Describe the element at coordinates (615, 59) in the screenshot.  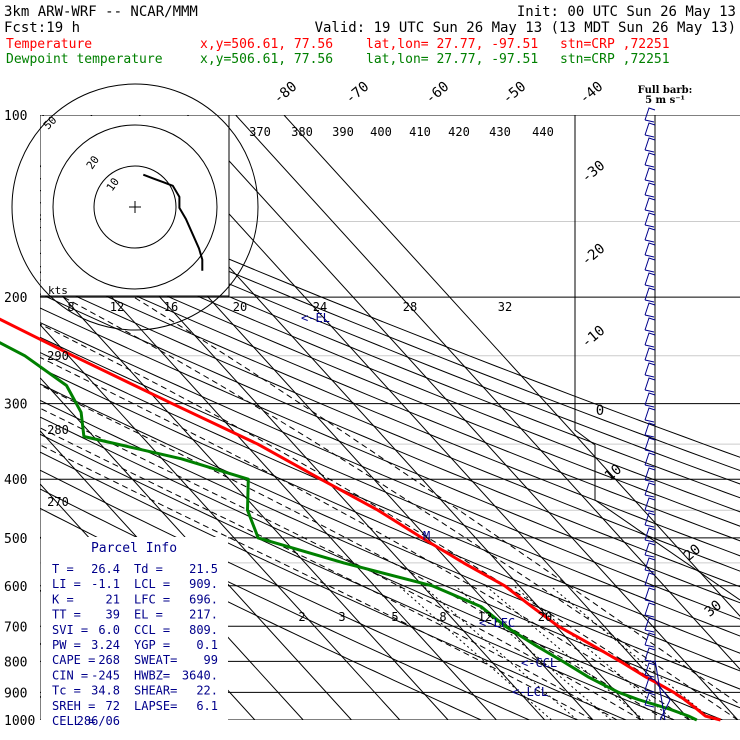
I see `dewpoint-stn: stn=CRP ,72251` at that location.